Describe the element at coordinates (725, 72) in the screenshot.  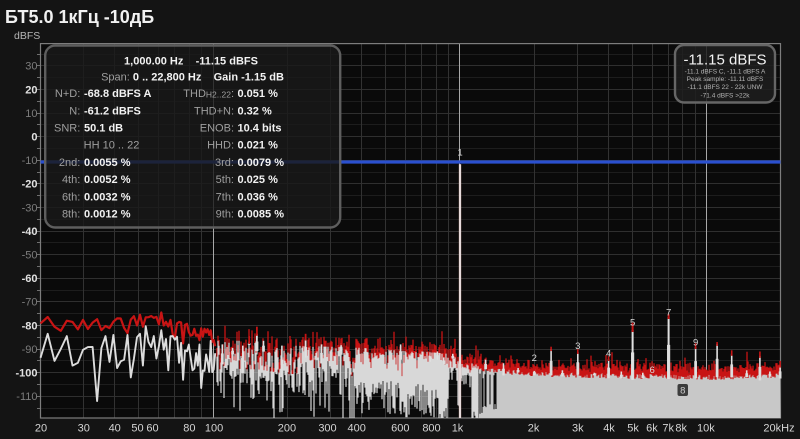
I see `svg-text: -11.1 dBFS C, -11.1 dBFS A` at that location.